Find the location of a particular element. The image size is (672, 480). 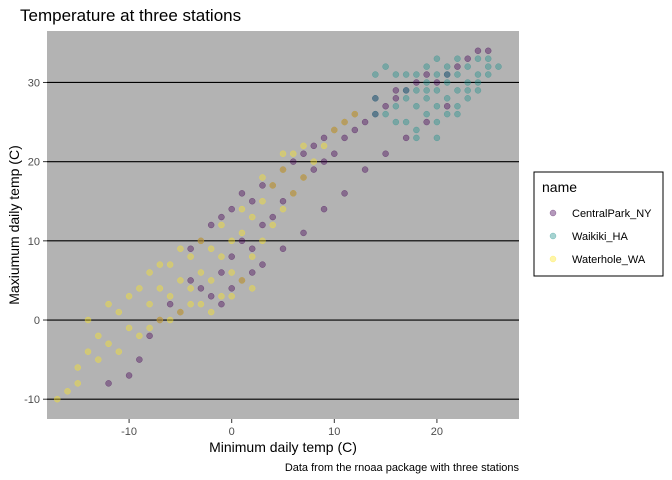

legend-label-Waterhole_WA: Waterhole_WA is located at coordinates (609, 260).